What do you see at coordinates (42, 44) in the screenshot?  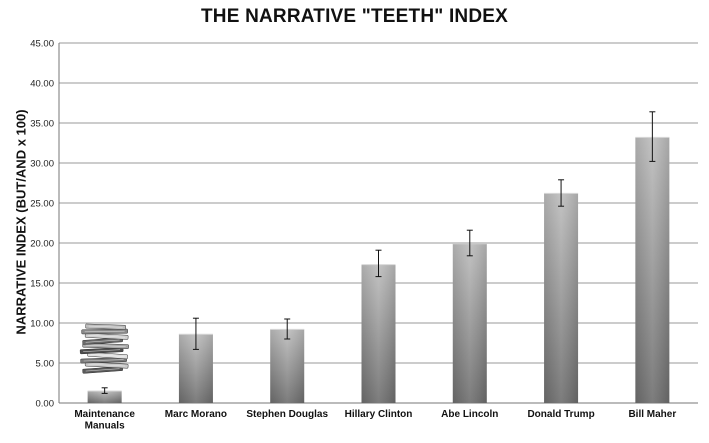 I see `y-tick-label: 45.00` at bounding box center [42, 44].